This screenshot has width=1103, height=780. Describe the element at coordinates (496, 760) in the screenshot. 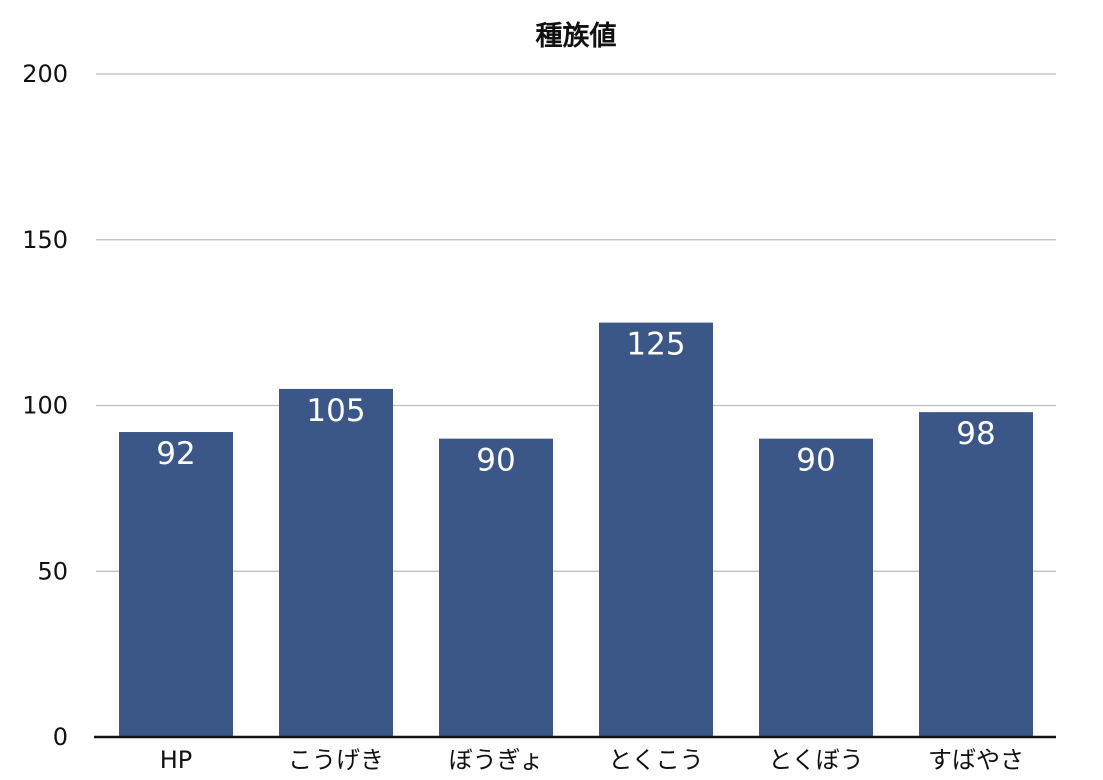

I see `x-tick-label: ぼうぎょ` at that location.